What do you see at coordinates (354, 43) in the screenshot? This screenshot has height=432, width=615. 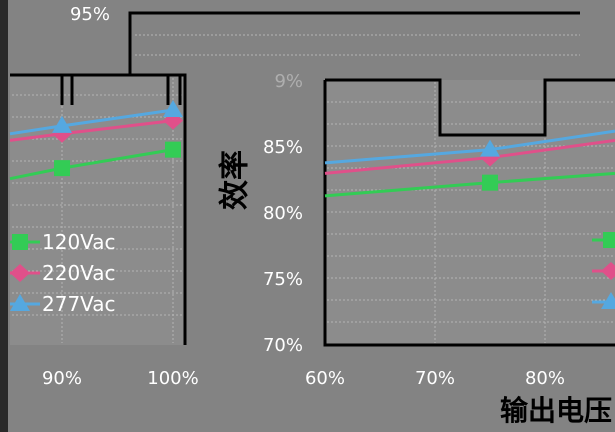 I see `top-frame` at bounding box center [354, 43].